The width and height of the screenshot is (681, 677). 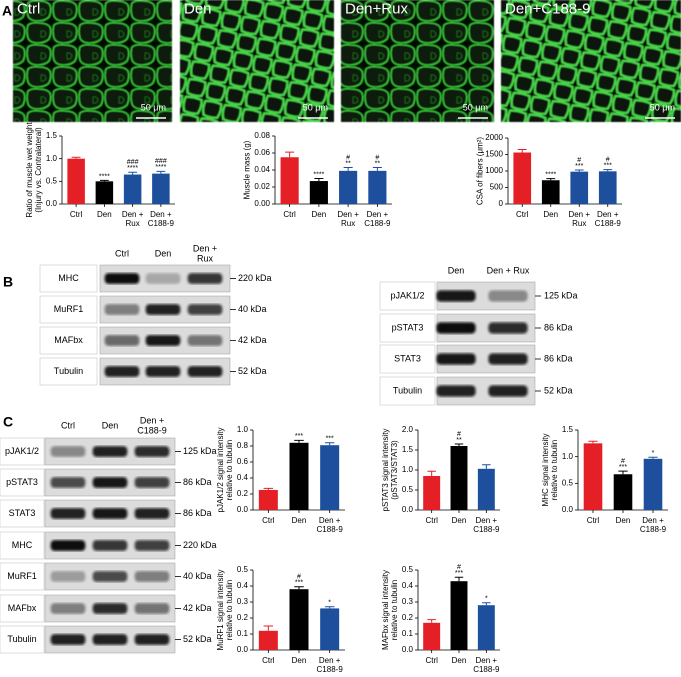 What do you see at coordinates (29, 170) in the screenshot?
I see `y-axis-label: Ratio of muscle wet weight` at bounding box center [29, 170].